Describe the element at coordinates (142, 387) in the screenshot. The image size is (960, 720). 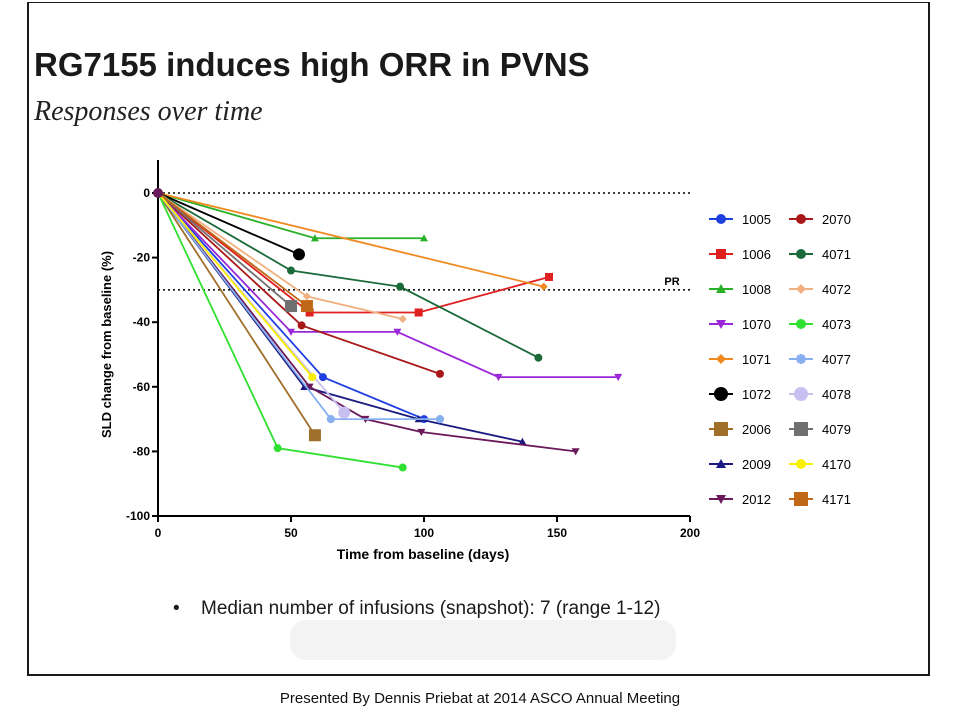
I see `y-tick-label: -60` at that location.